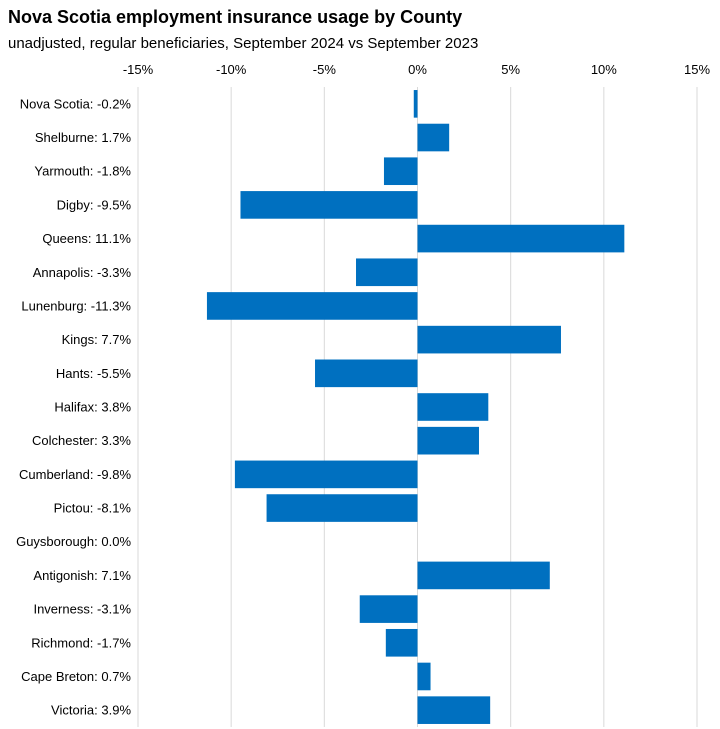 This screenshot has width=720, height=729. What do you see at coordinates (138, 69) in the screenshot?
I see `x-tick-label: -15%` at bounding box center [138, 69].